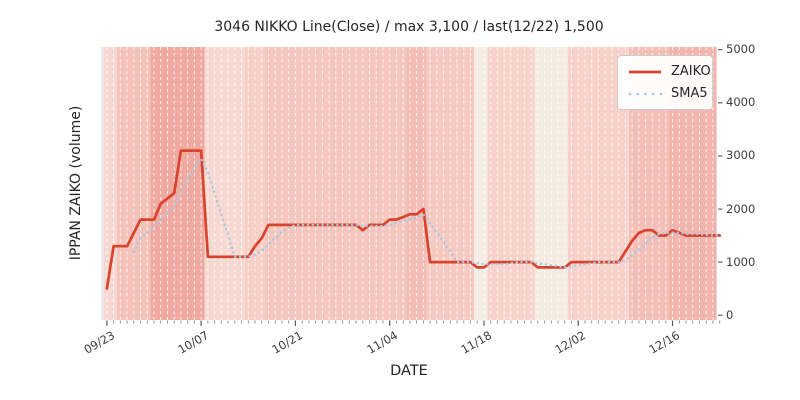 This screenshot has height=400, width=800. Describe the element at coordinates (741, 49) in the screenshot. I see `y-tick-label: 5000` at that location.